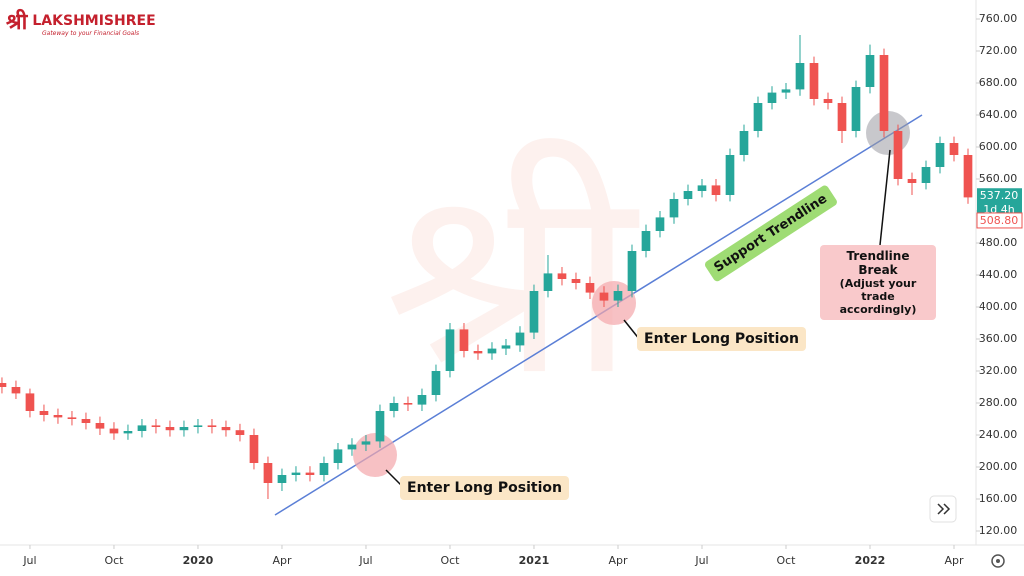 The image size is (1024, 576). I want to click on y-tick-label: 320.00, so click(998, 370).